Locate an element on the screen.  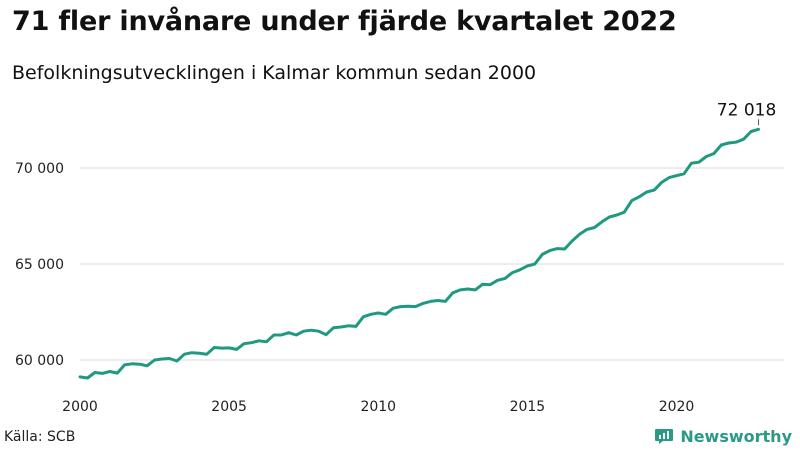
x-tick-label: 2015 is located at coordinates (528, 407).